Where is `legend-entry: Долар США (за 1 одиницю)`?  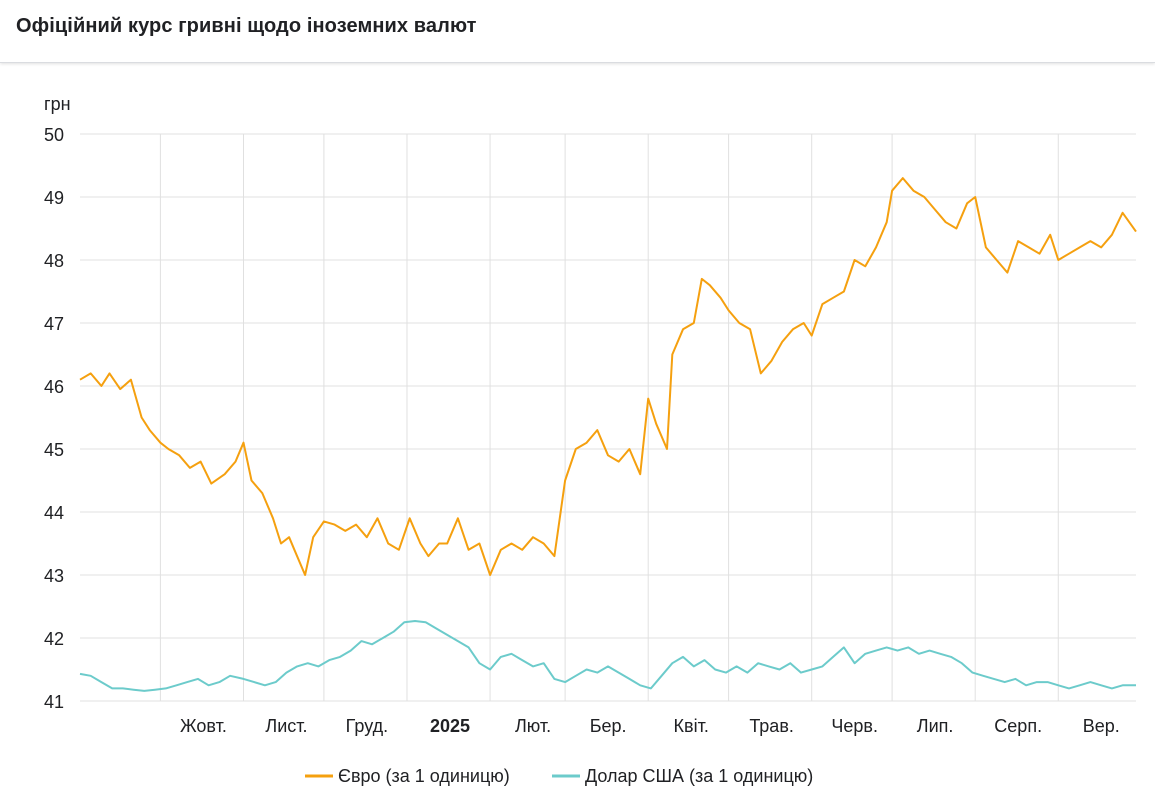 legend-entry: Долар США (за 1 одиницю) is located at coordinates (699, 776).